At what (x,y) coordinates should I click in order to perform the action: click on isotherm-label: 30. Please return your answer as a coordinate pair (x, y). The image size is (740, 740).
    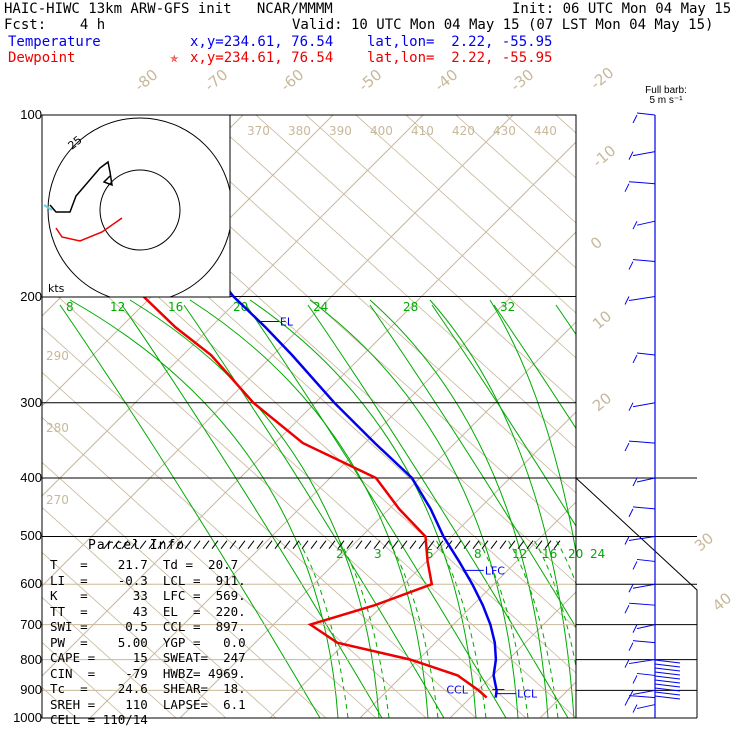
    Looking at the image, I should click on (704, 542).